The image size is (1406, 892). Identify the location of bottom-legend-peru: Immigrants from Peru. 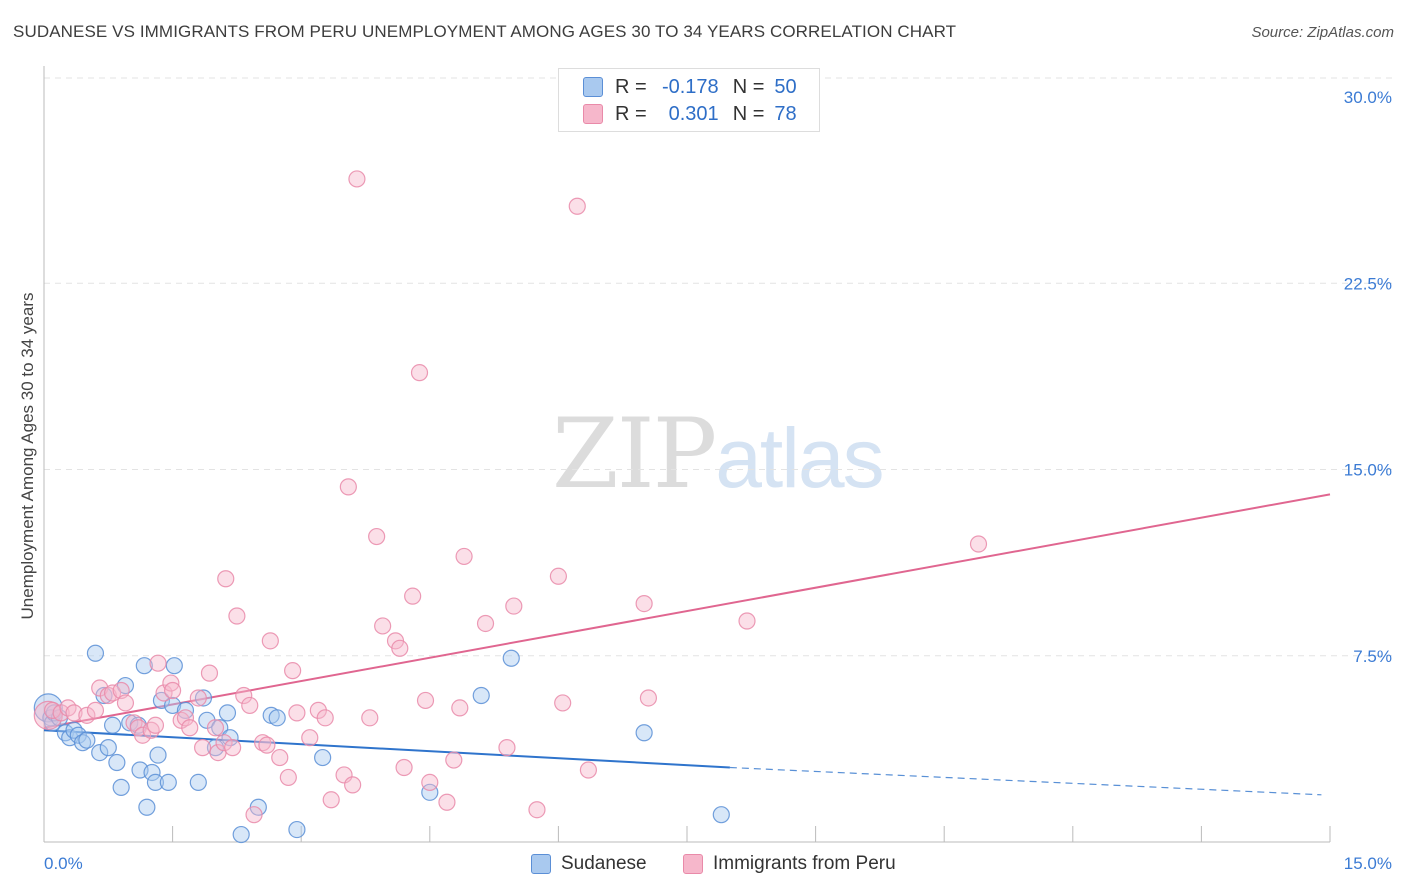
(789, 864).